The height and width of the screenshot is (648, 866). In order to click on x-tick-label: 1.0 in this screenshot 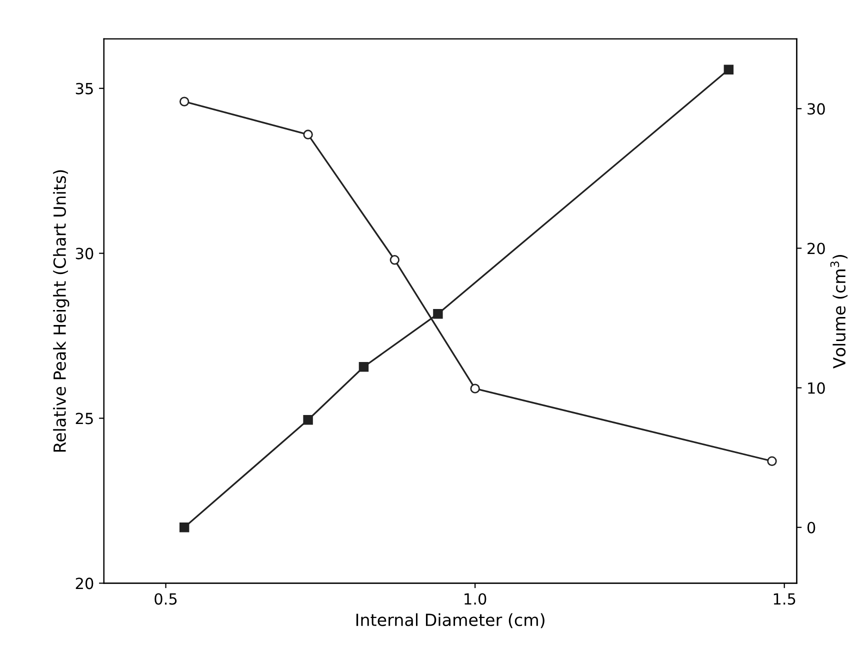, I will do `click(475, 599)`.